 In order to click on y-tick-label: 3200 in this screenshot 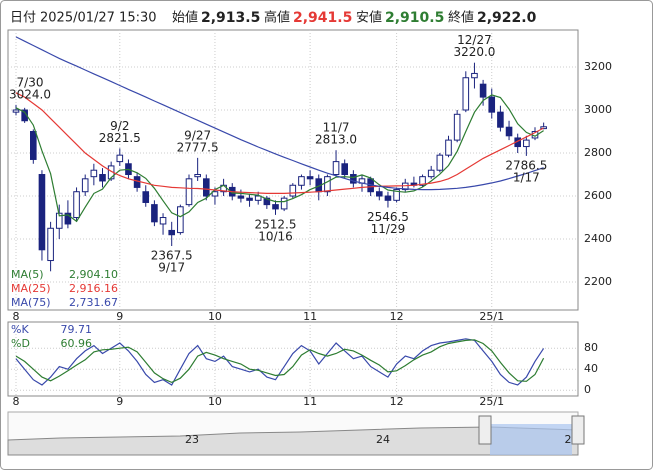, I will do `click(598, 66)`.